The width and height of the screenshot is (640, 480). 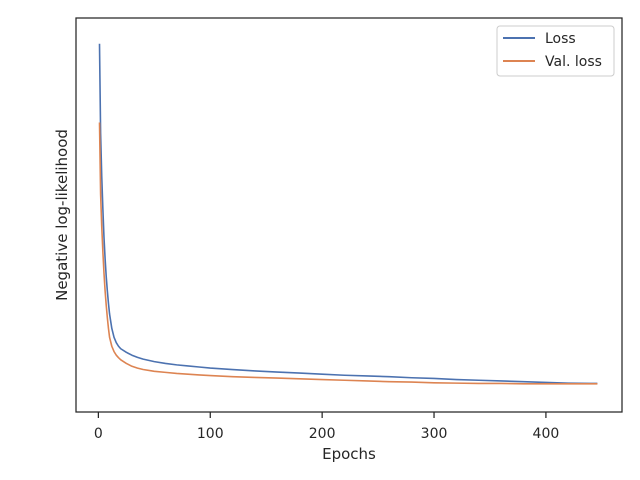 I want to click on legend-label-val-loss: Val. loss, so click(x=573, y=62).